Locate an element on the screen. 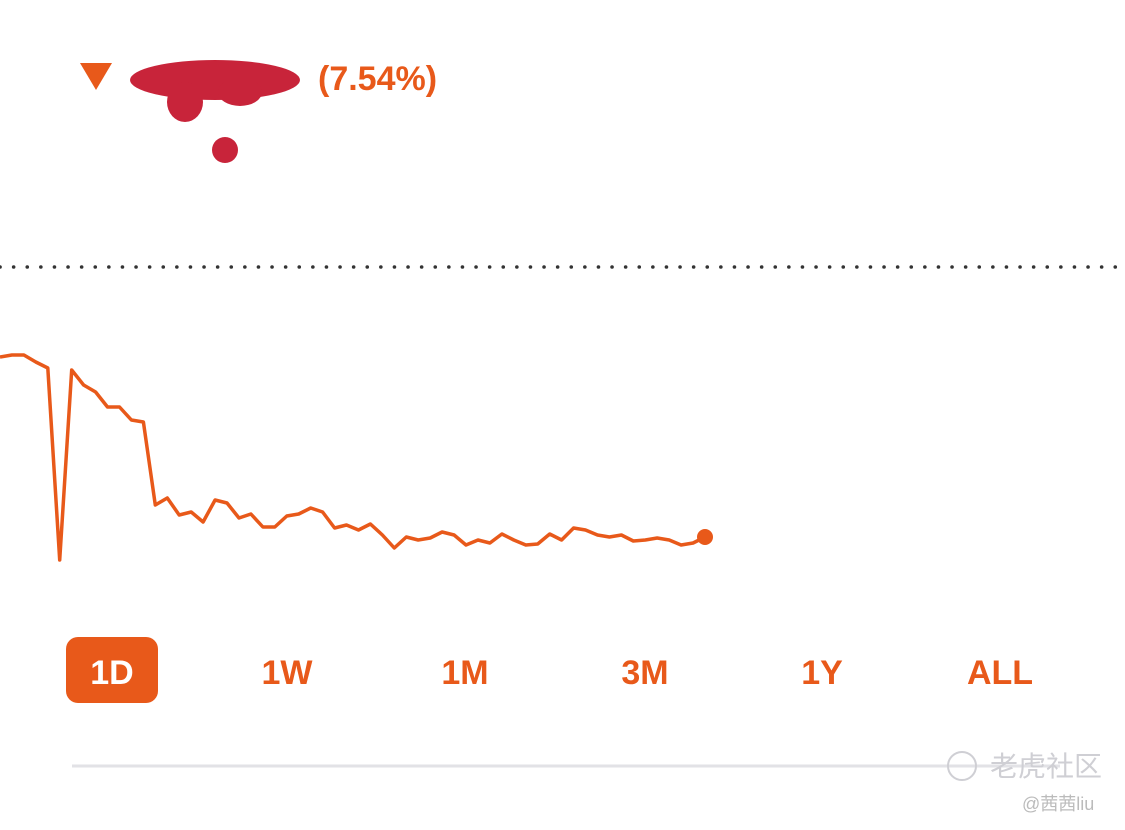 Image resolution: width=1125 pixels, height=830 pixels. current-point is located at coordinates (705, 537).